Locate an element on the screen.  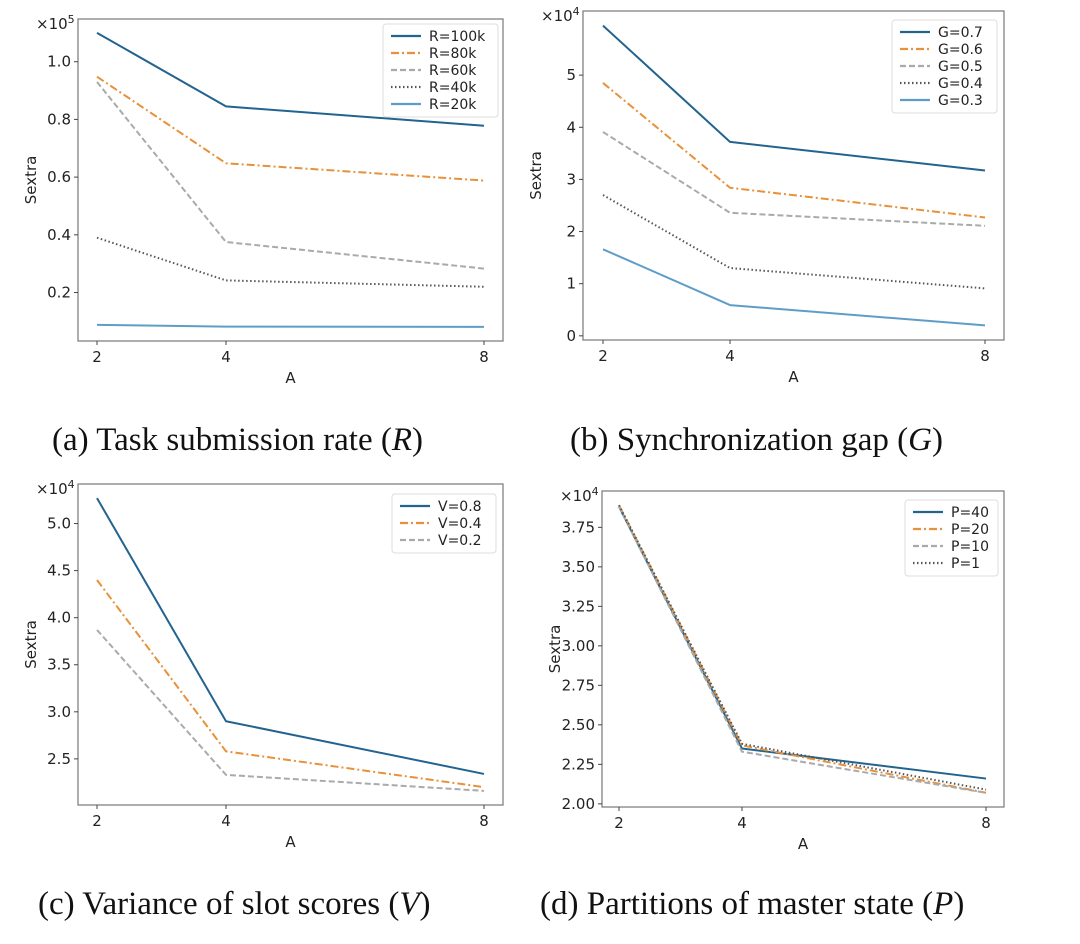
caption-a: (a) Task submission rate (R) is located at coordinates (237, 440).